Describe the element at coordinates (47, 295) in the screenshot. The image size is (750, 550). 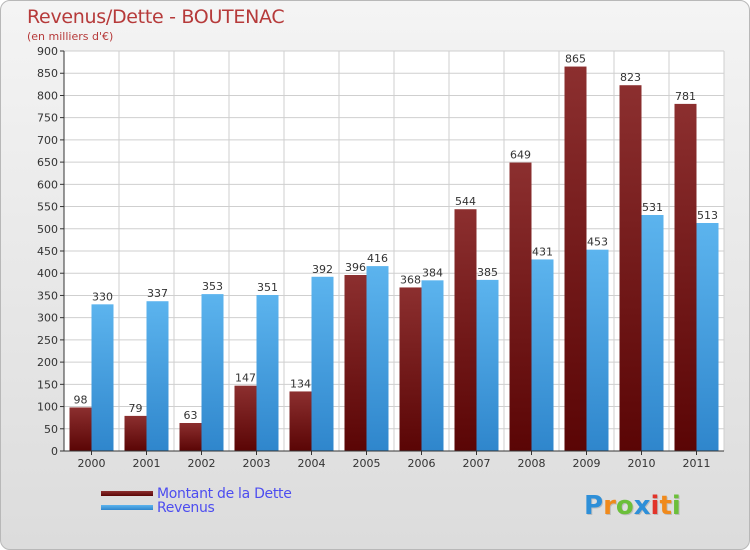
I see `y-tick-label: 350` at that location.